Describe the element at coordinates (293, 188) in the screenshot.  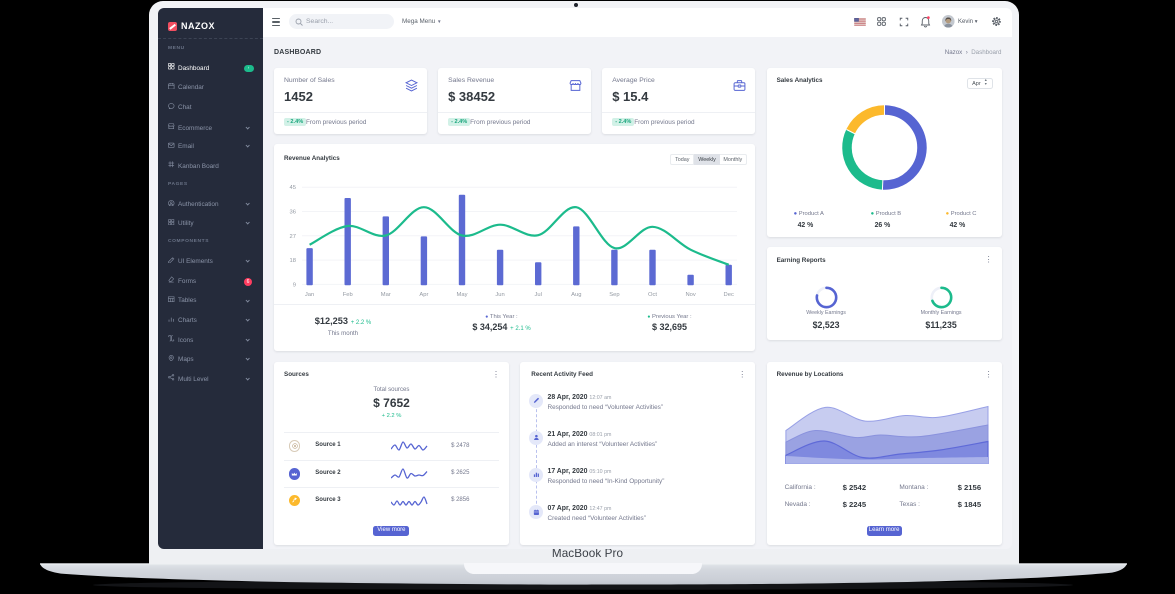
I see `svg-text: 45` at that location.